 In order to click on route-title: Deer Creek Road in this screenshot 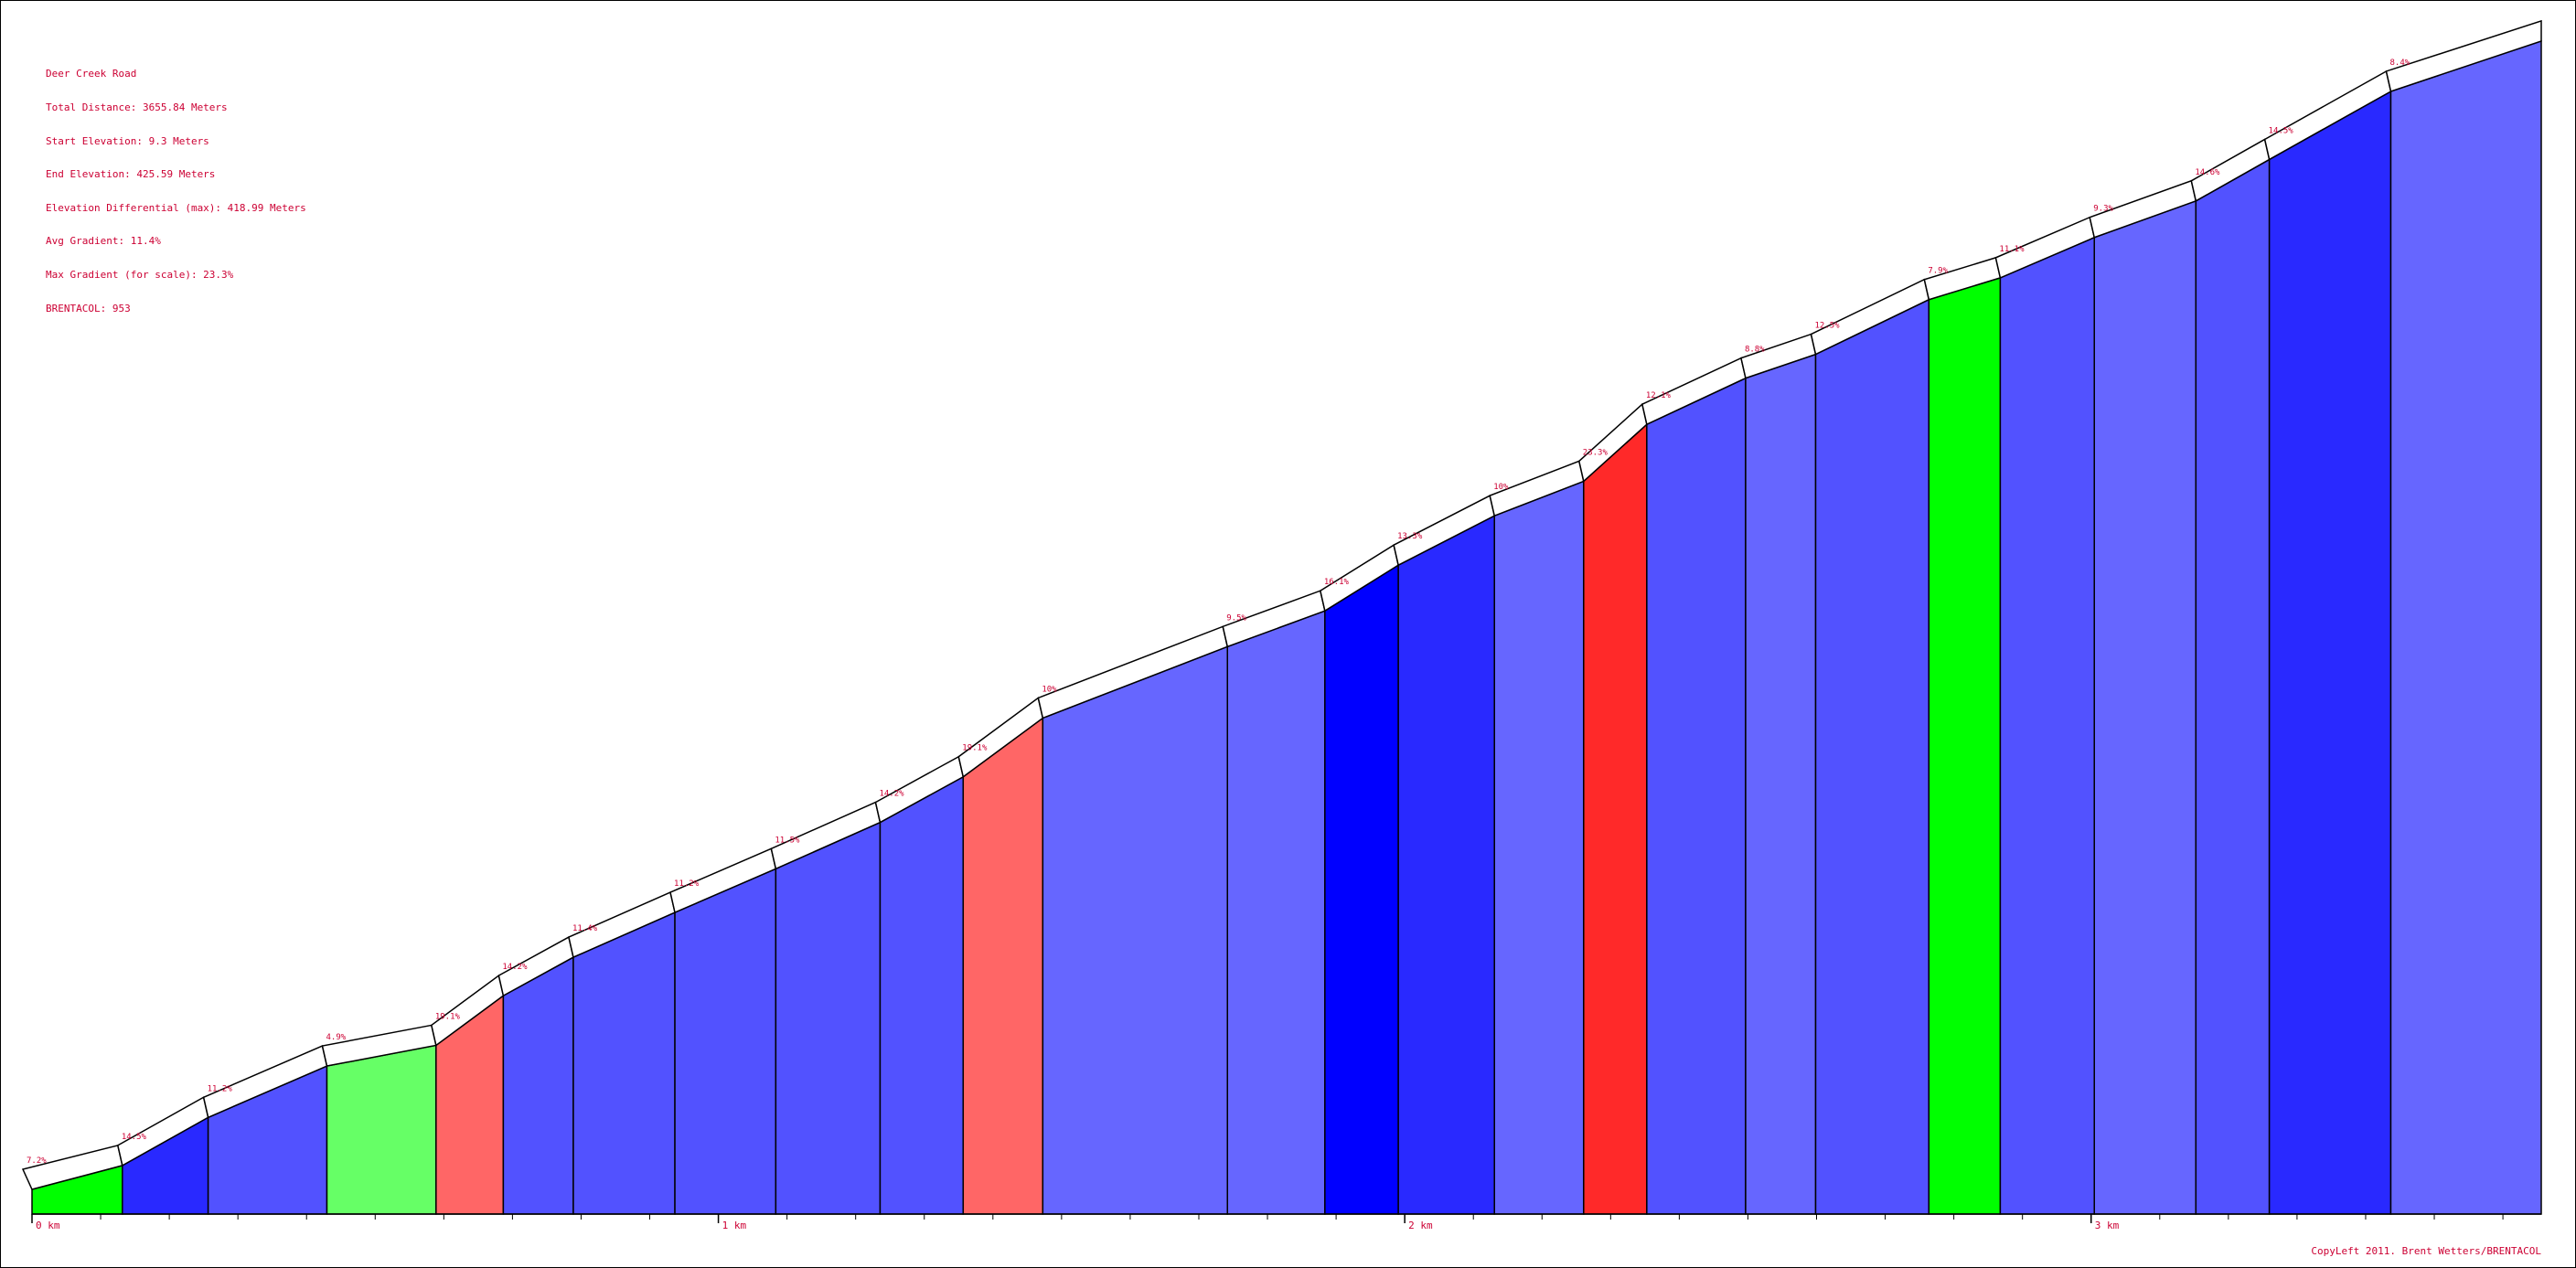, I will do `click(91, 74)`.